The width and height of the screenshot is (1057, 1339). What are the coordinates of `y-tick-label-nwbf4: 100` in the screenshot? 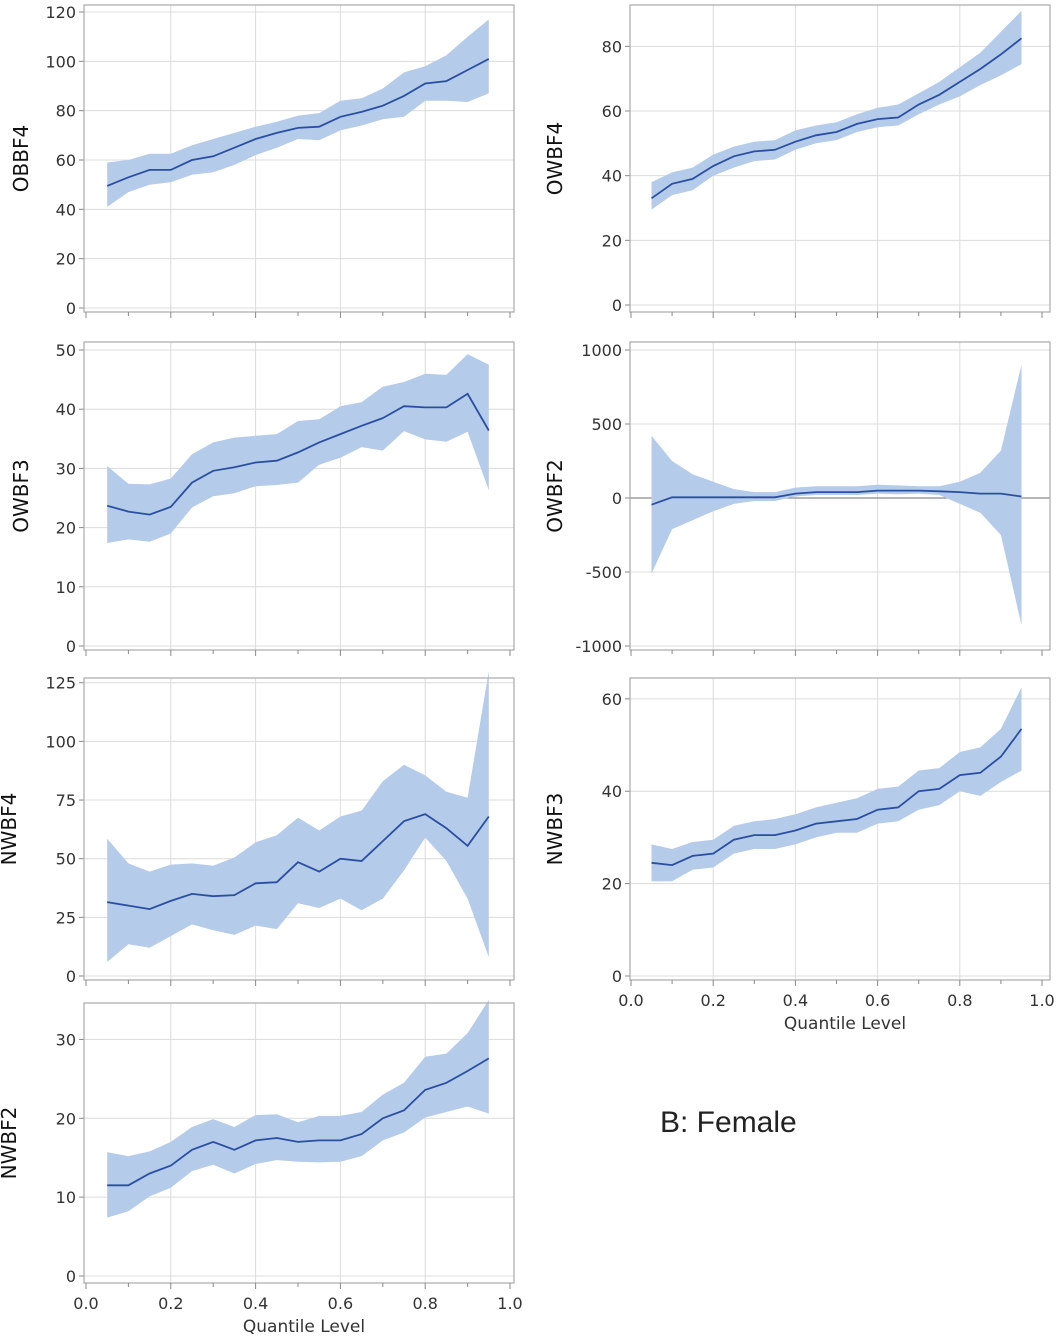 It's located at (60, 741).